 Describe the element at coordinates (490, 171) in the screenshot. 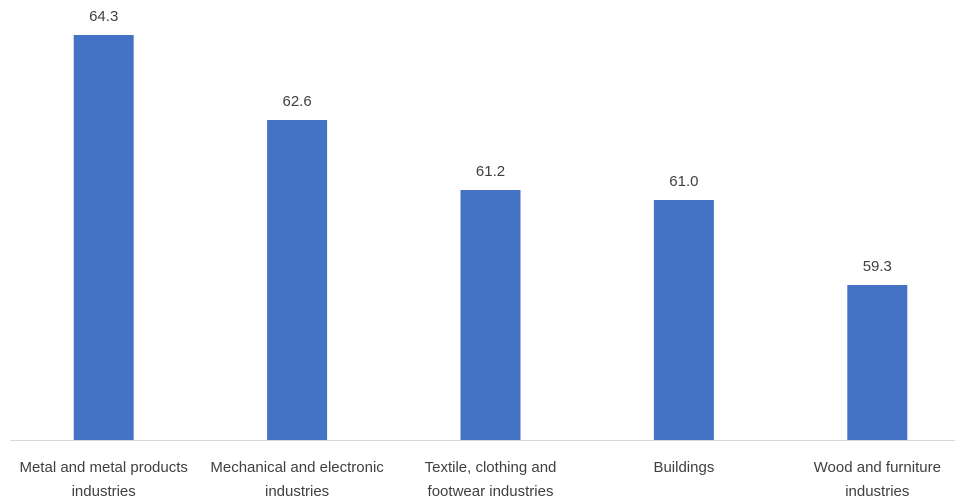

I see `data-label: 61.2` at that location.